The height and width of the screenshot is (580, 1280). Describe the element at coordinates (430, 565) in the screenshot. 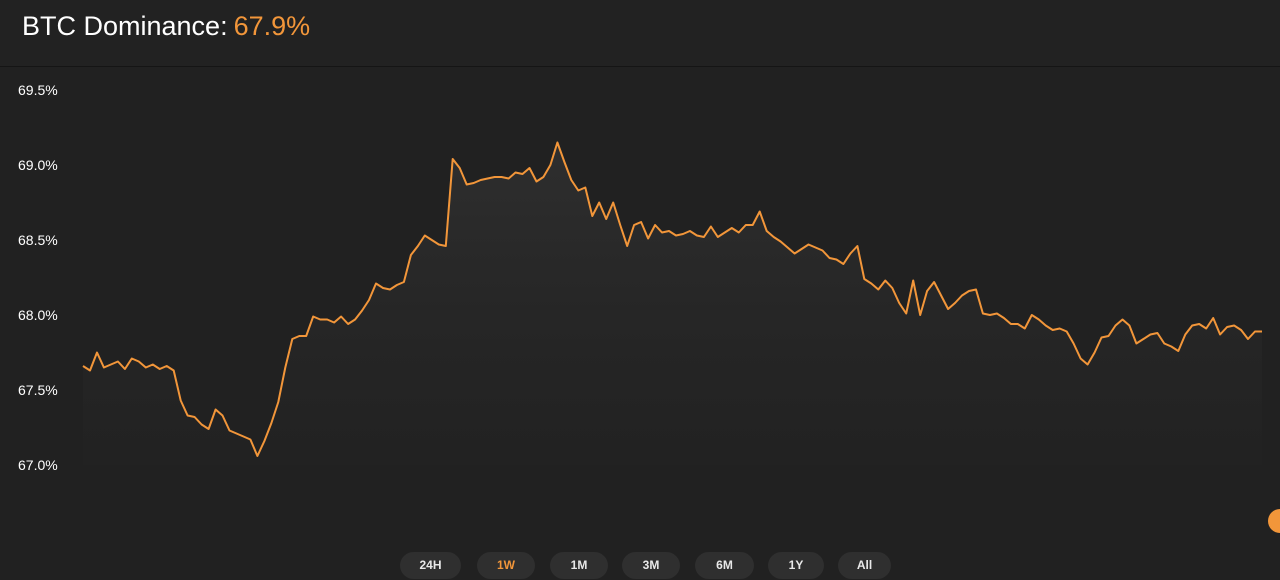

I see `range-24h-button: 24H` at that location.